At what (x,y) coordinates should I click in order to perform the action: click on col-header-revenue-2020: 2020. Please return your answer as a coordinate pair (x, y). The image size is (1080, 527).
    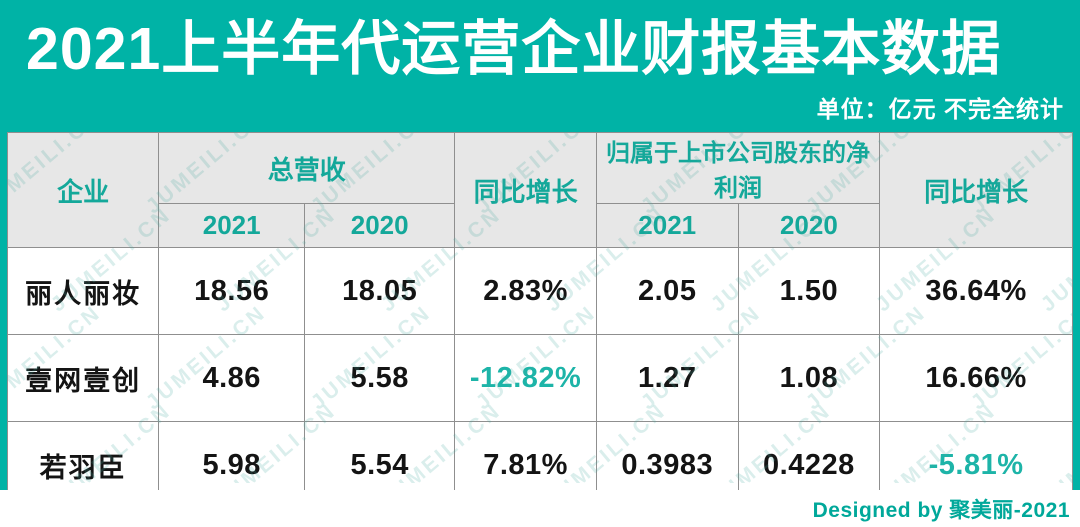
    Looking at the image, I should click on (380, 225).